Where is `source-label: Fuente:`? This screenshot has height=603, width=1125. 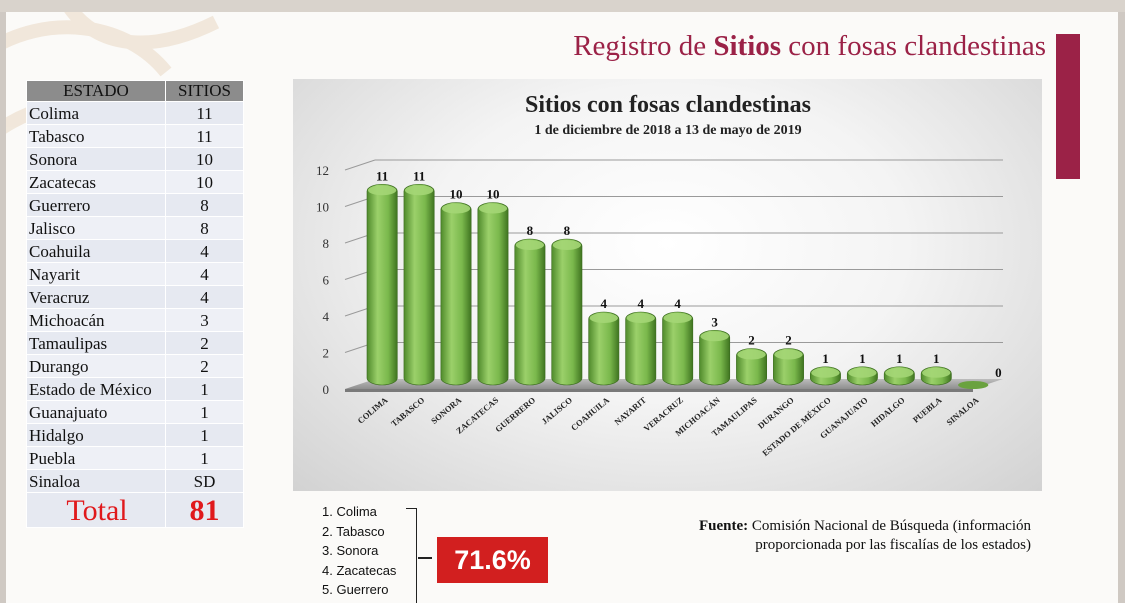 source-label: Fuente: is located at coordinates (723, 526).